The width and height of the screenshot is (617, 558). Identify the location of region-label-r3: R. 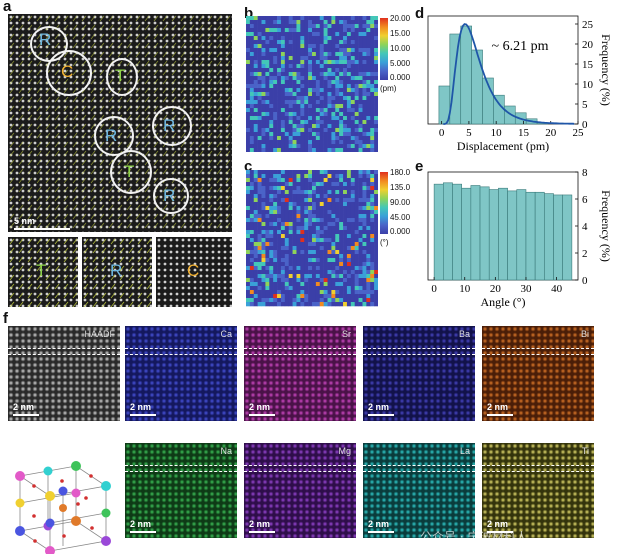
(169, 125).